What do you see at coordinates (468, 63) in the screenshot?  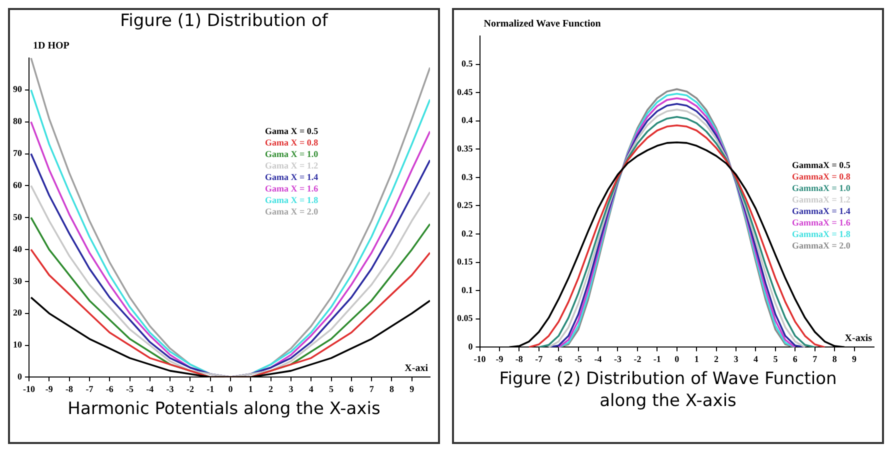 I see `y-tick-label: 0.5` at bounding box center [468, 63].